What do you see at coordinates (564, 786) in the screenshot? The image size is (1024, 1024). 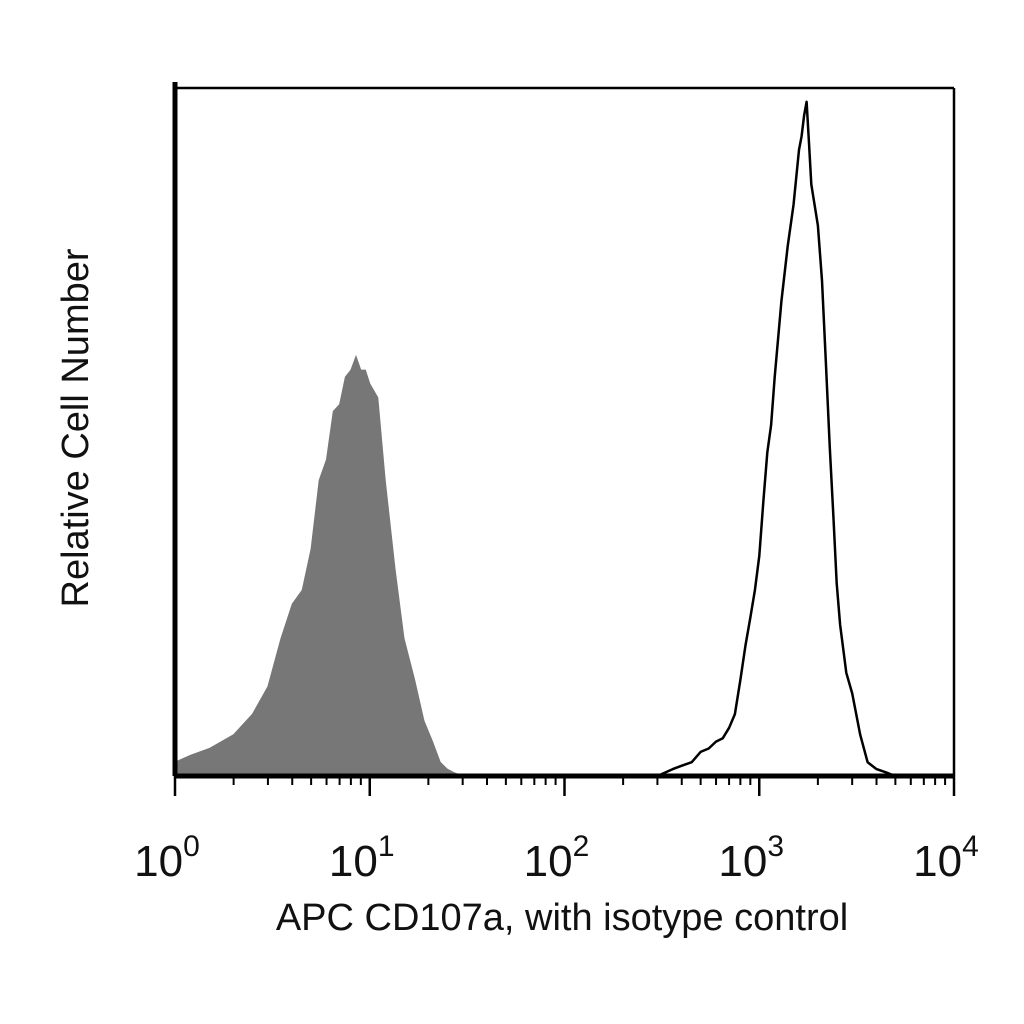 I see `x-axis-ticks` at bounding box center [564, 786].